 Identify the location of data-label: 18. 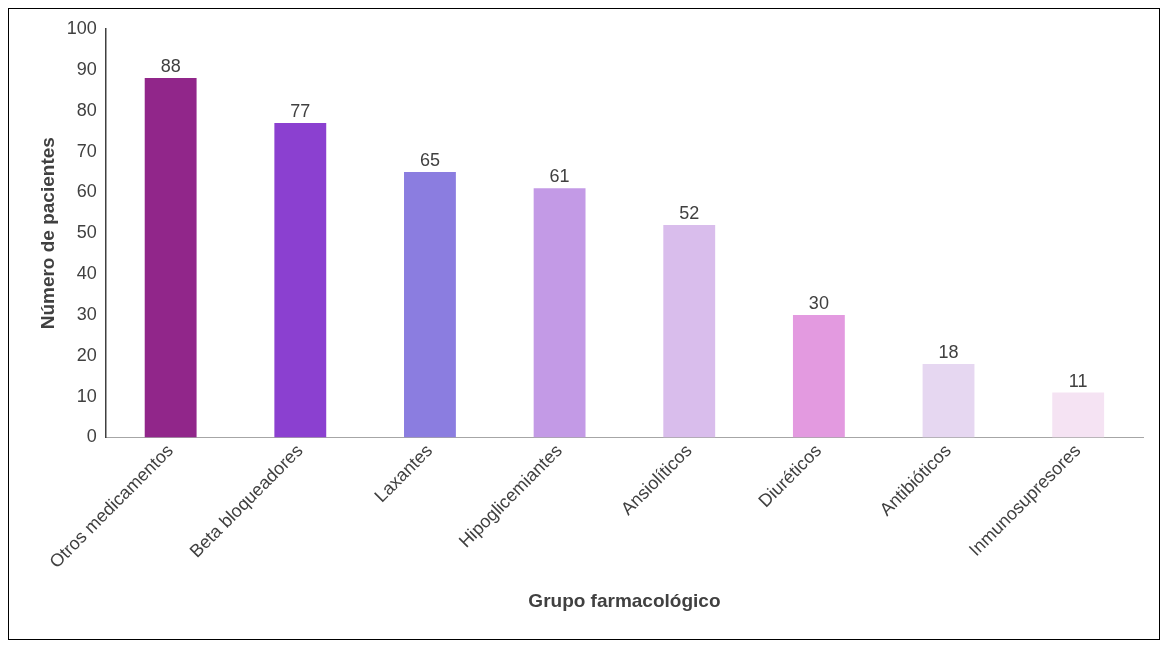
(948, 351).